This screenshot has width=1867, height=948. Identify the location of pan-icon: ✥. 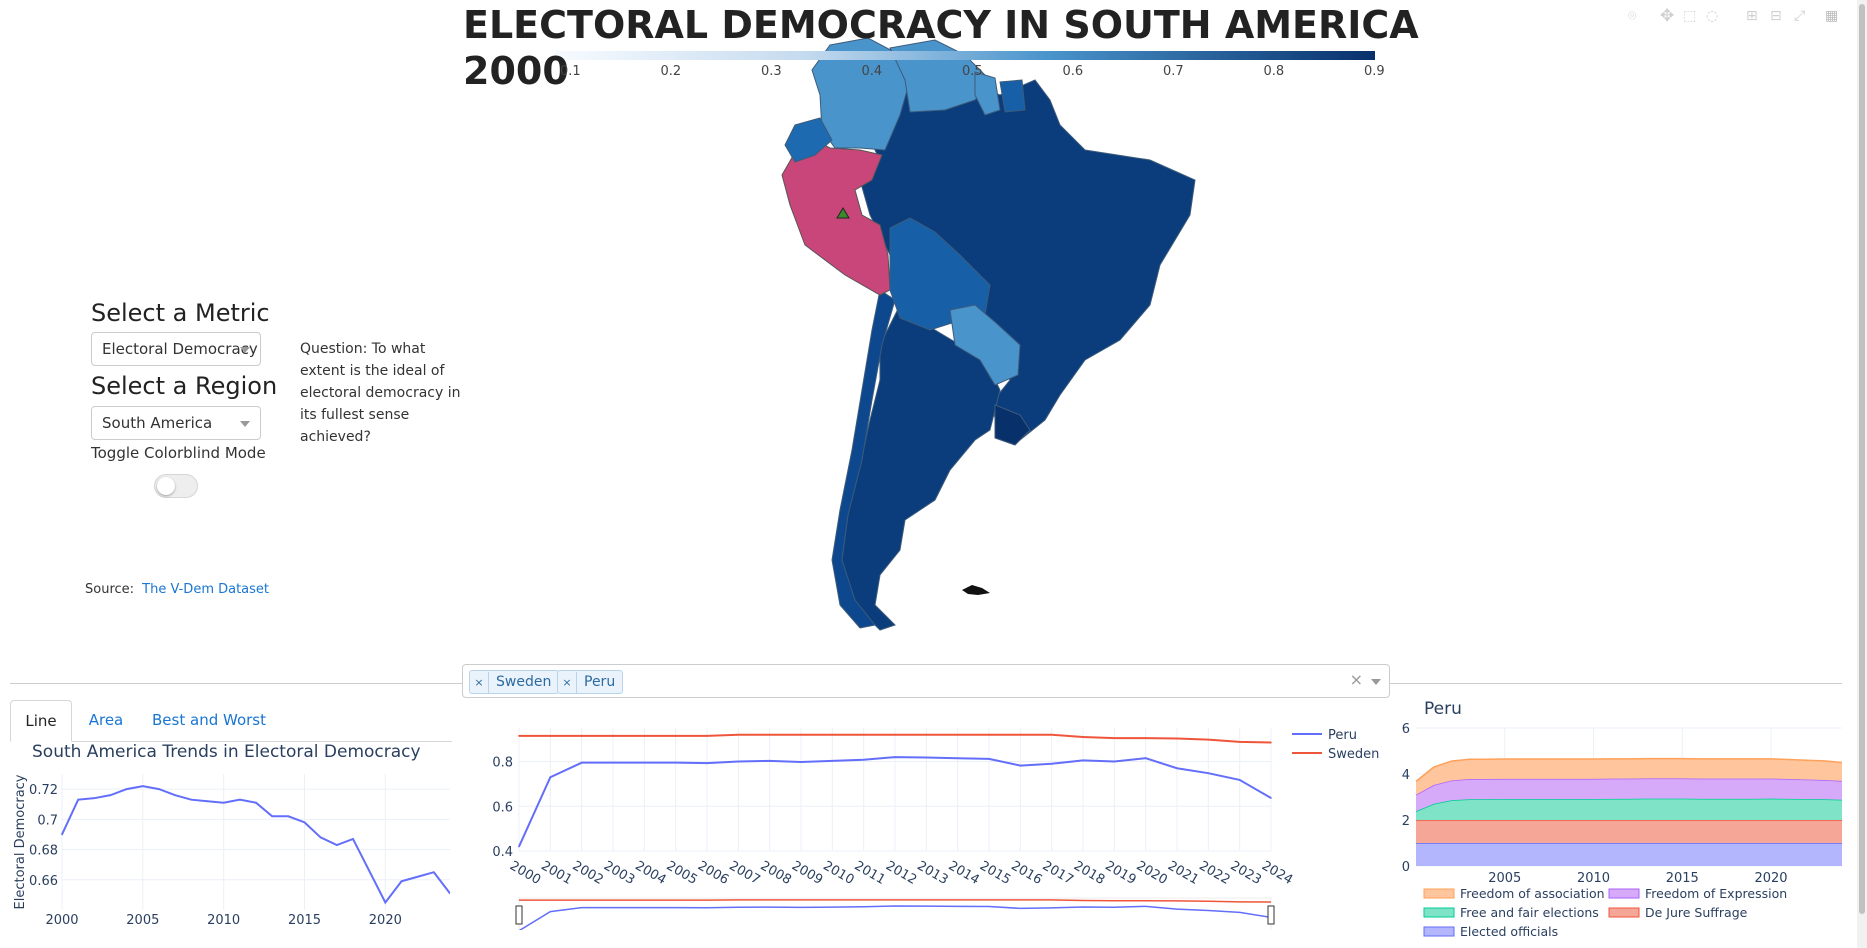
(1667, 16).